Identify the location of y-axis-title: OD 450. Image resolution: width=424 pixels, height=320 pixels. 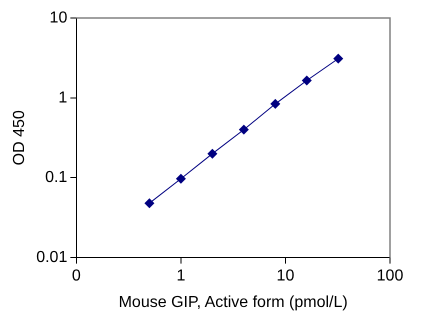
(19, 138).